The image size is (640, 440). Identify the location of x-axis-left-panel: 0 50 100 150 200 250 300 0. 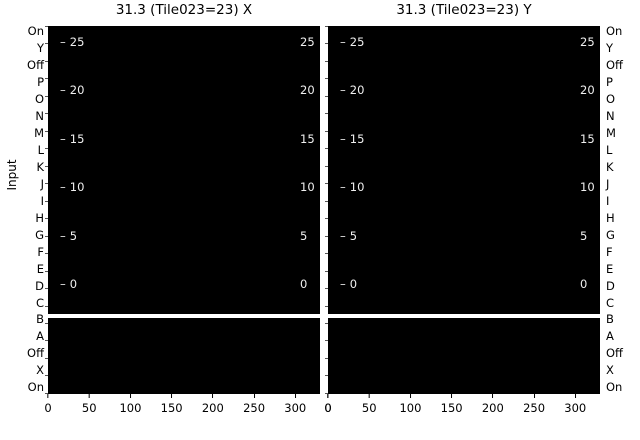
(188, 408).